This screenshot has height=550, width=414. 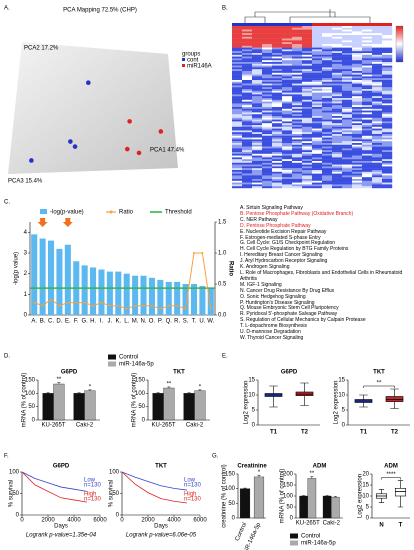 What do you see at coordinates (272, 24) in the screenshot?
I see `heatmap-header` at bounding box center [272, 24].